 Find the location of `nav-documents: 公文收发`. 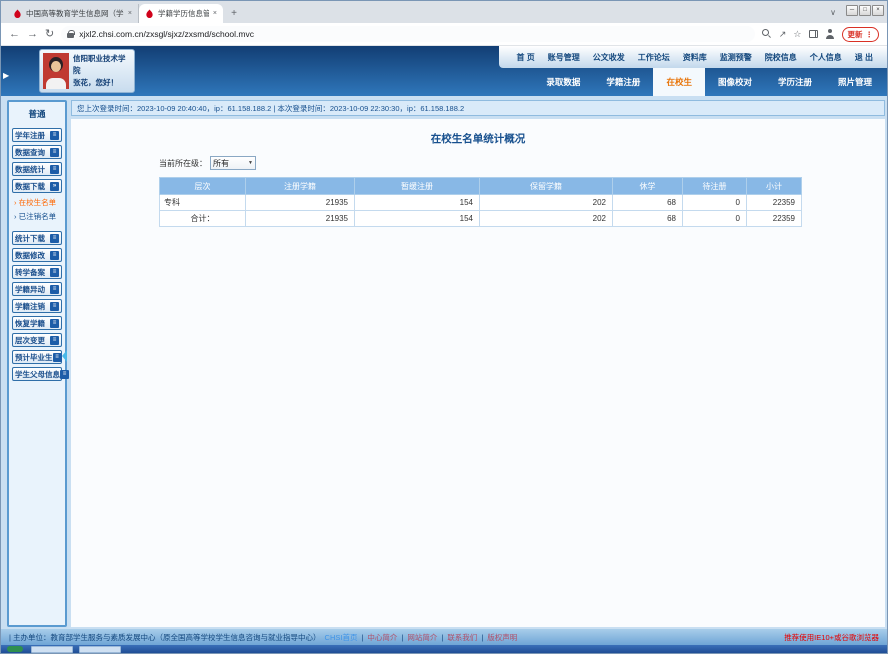

nav-documents: 公文收发 is located at coordinates (608, 57).